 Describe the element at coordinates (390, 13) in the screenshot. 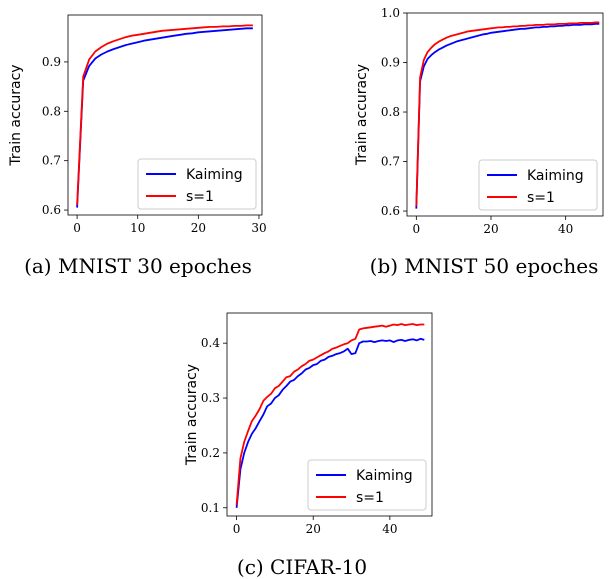

I see `y-tick-label: 1.0` at that location.